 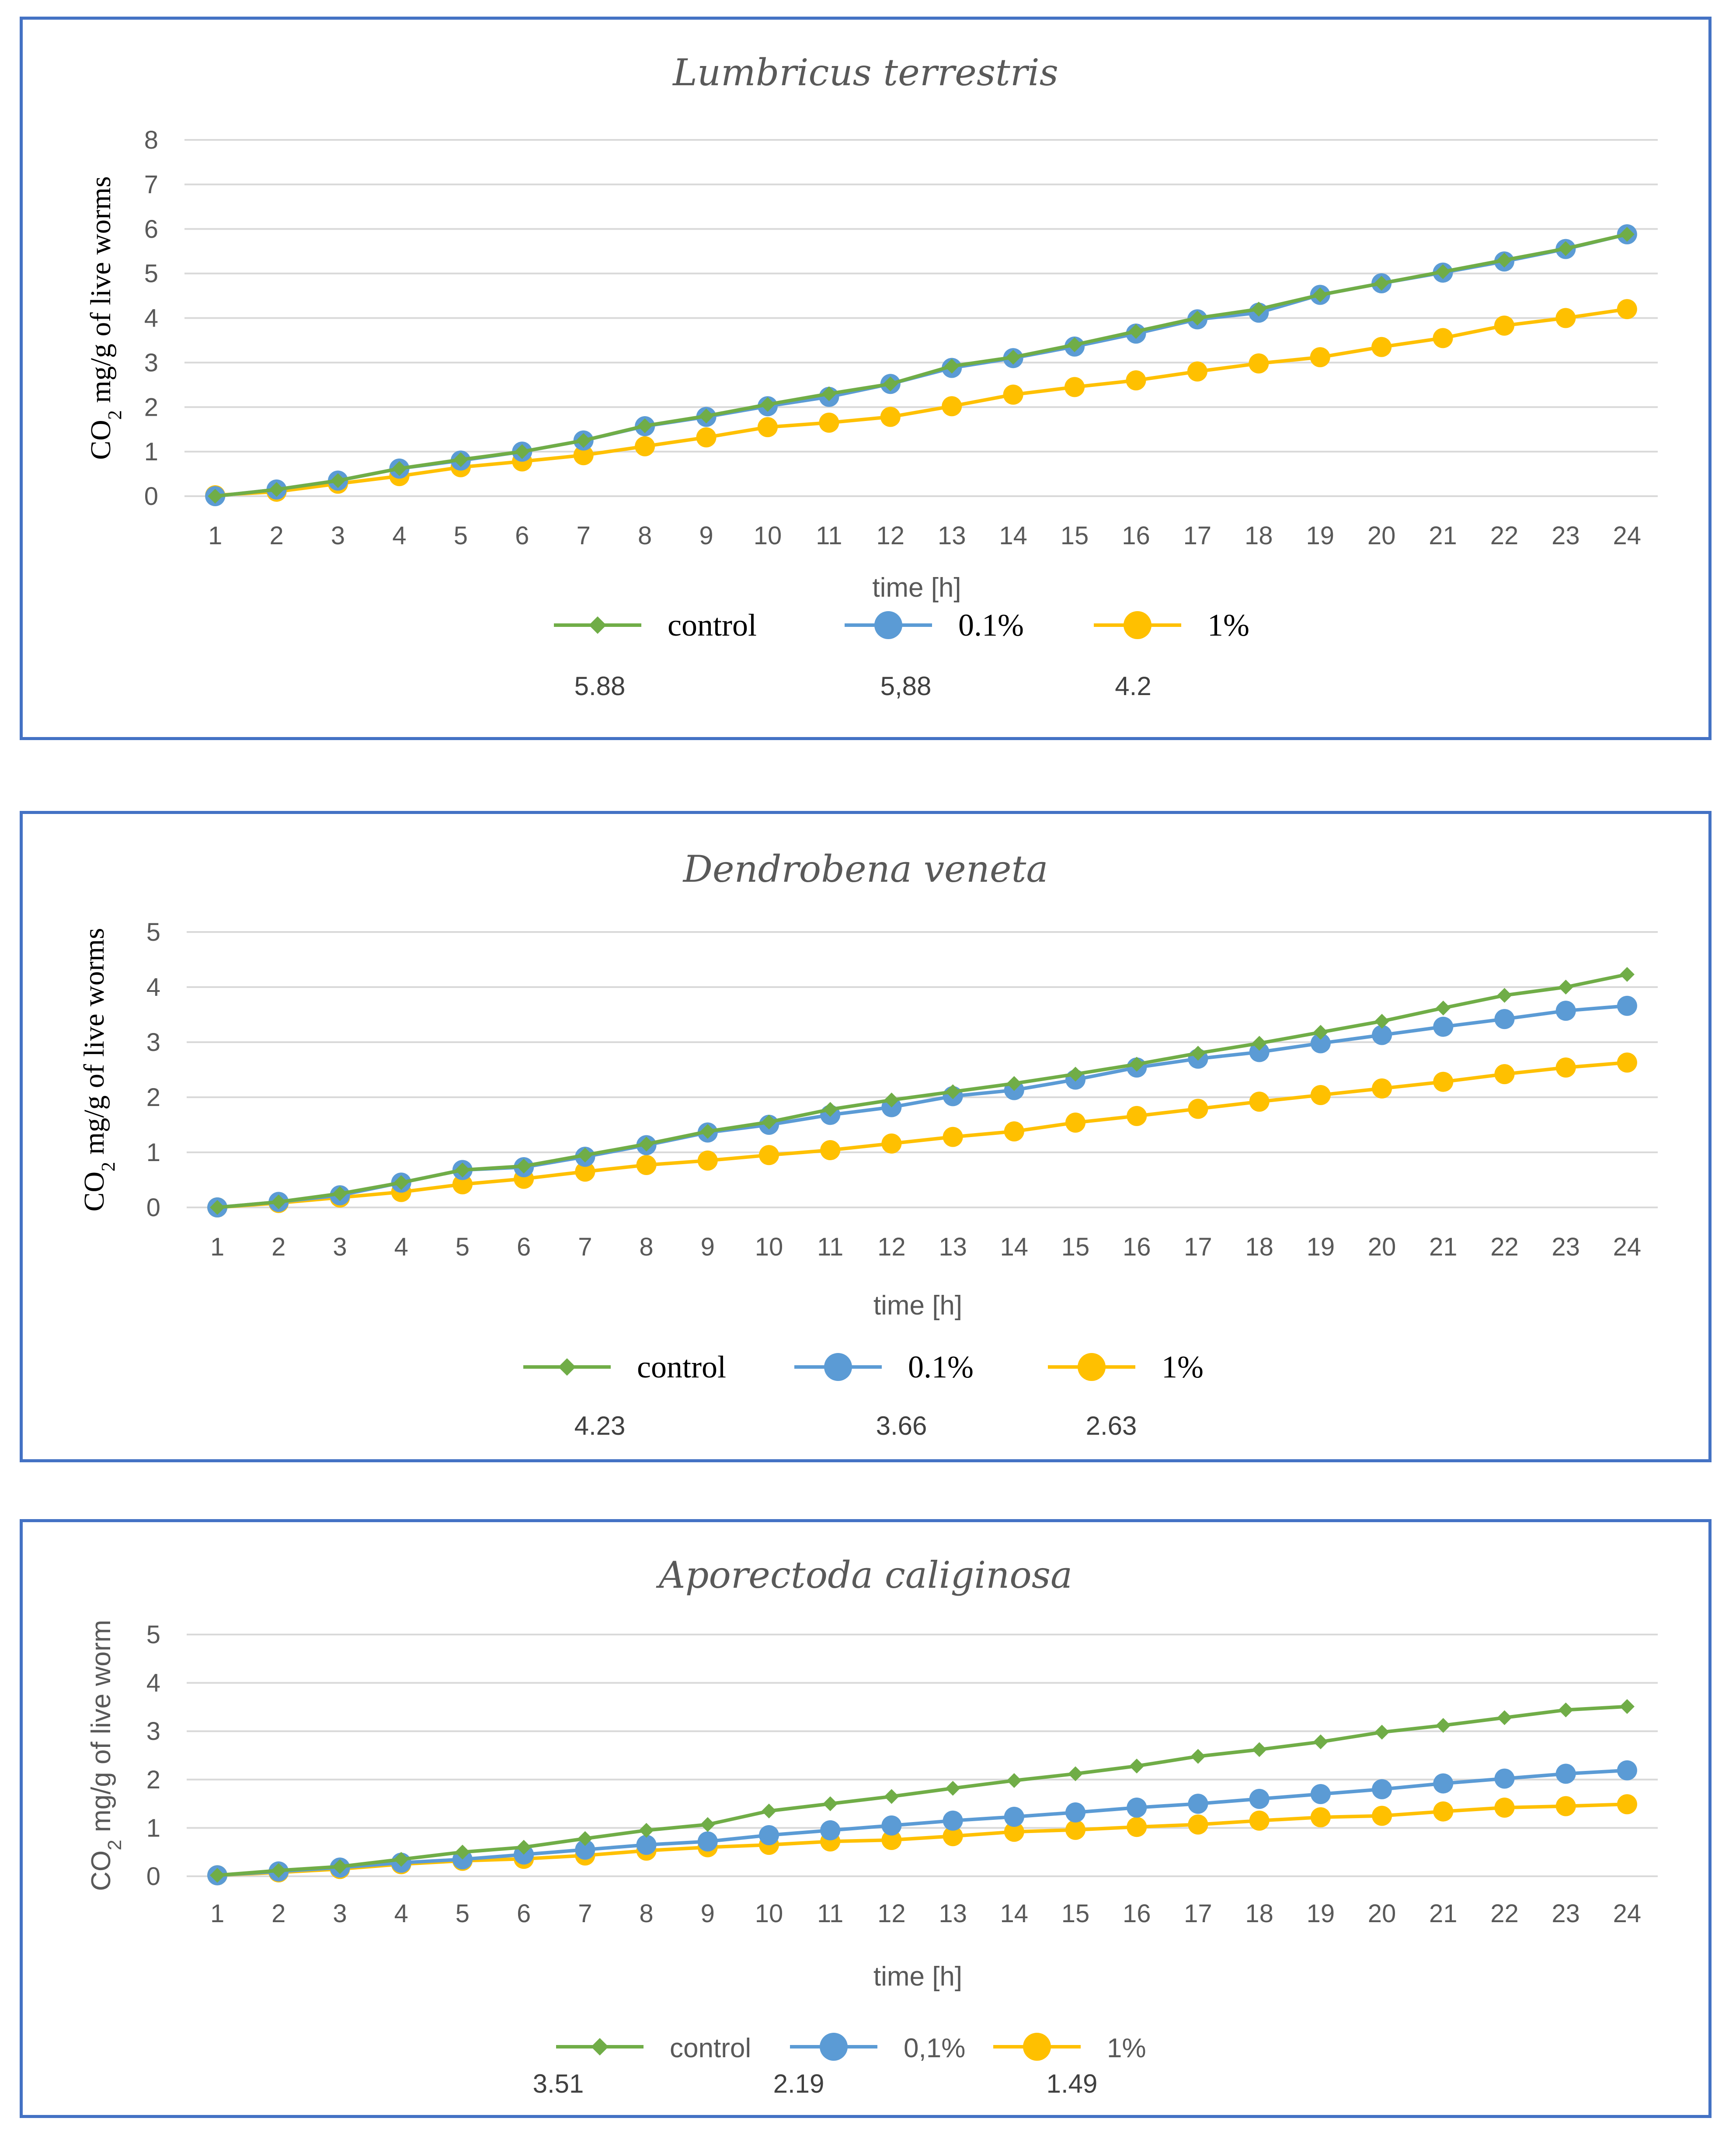 I want to click on x-tick-label: 8, so click(x=646, y=1914).